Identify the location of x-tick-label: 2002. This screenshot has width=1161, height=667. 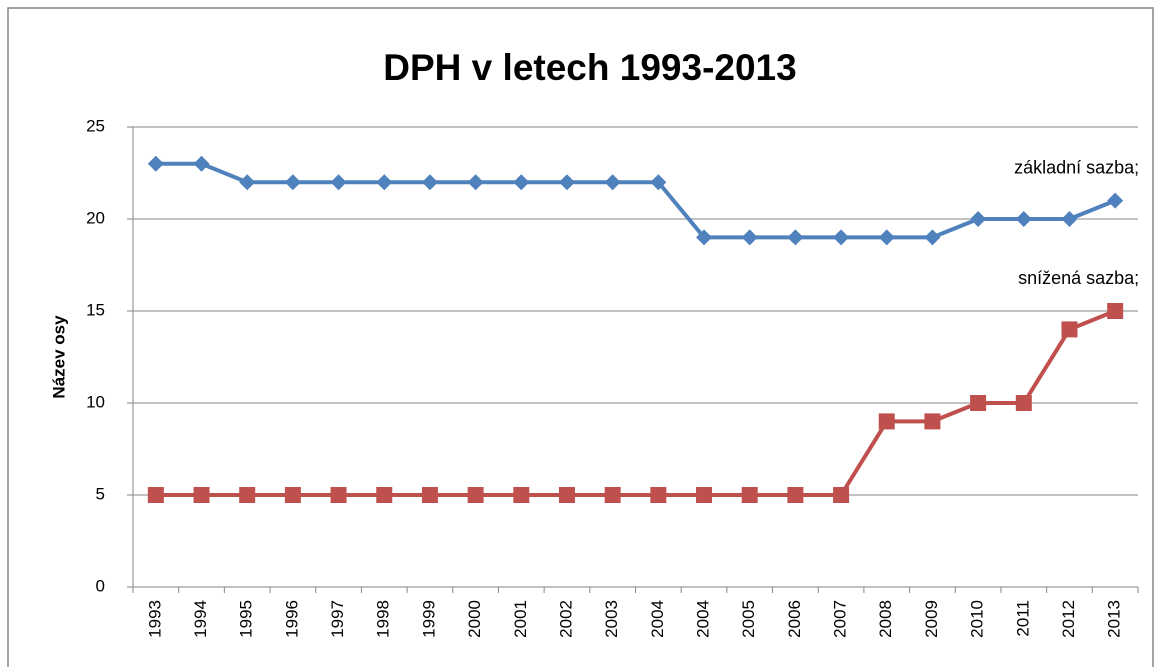
(565, 619).